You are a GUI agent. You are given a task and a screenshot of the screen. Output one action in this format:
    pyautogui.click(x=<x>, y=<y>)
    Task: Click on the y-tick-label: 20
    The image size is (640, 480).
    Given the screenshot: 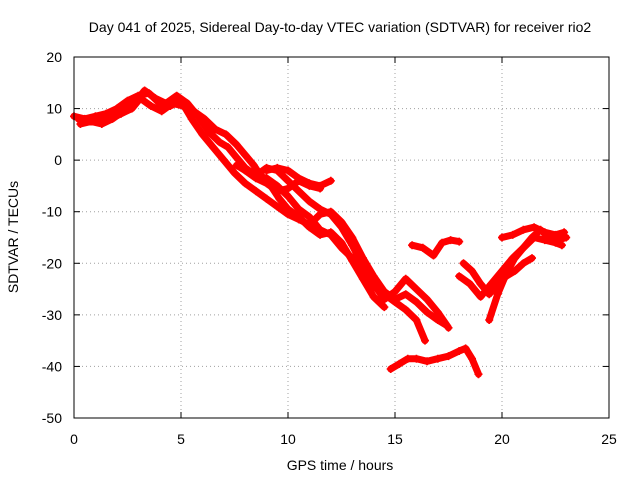 What is the action you would take?
    pyautogui.click(x=54, y=57)
    